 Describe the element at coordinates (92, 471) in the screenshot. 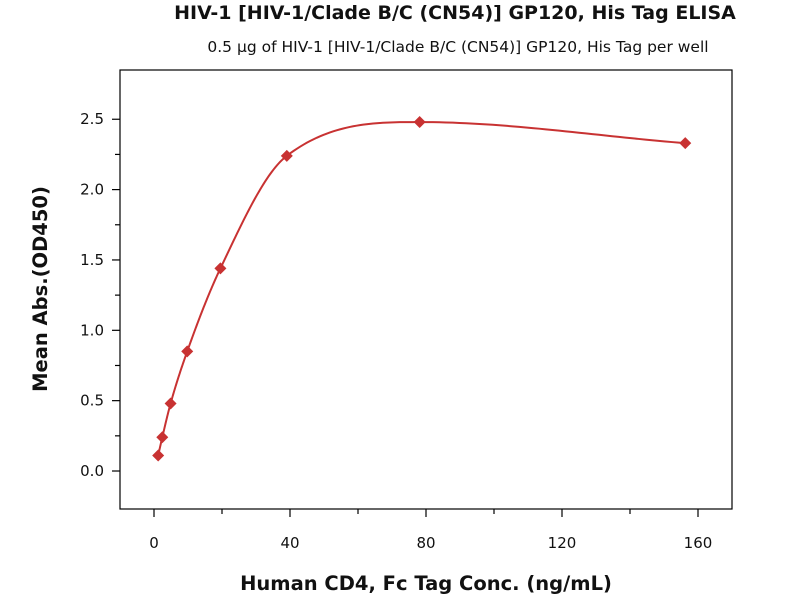

I see `y-tick-label: 0.0` at that location.